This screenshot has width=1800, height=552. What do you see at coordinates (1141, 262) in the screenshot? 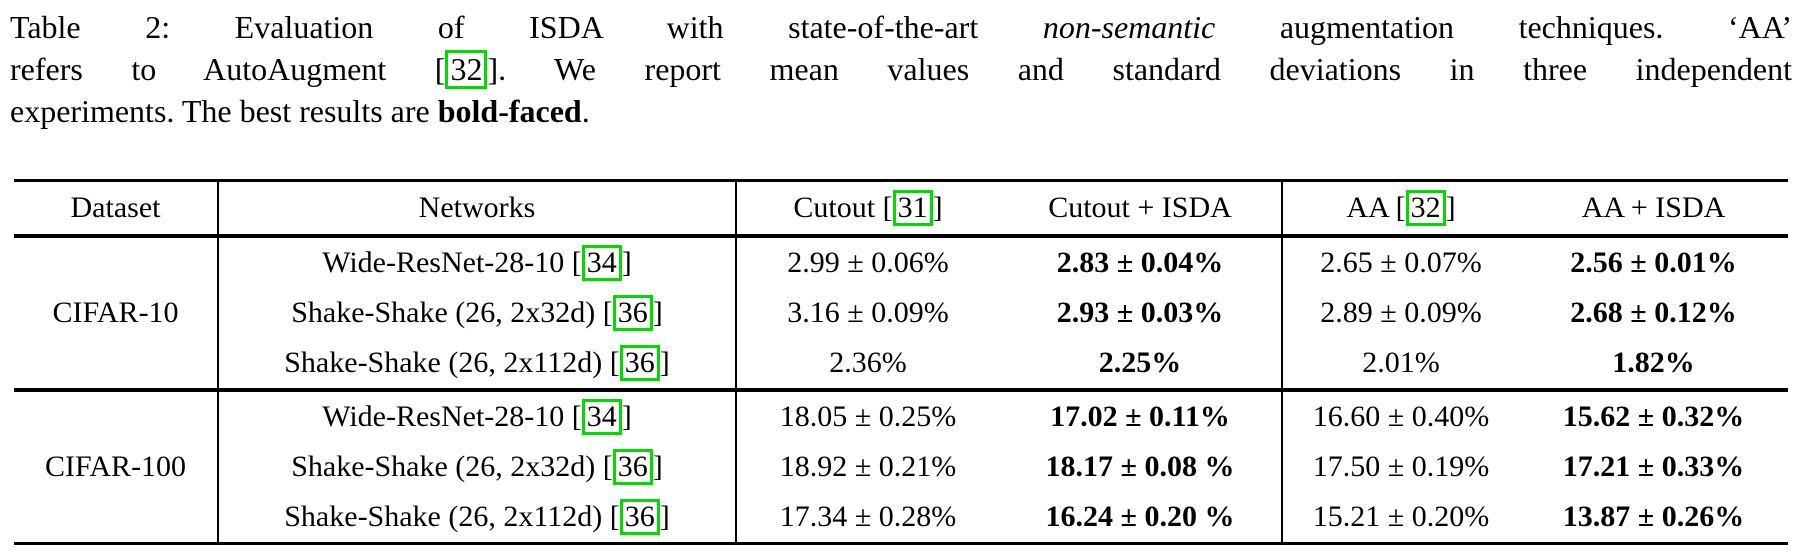
I see `cell-cutout-isda: 2.83 ± 0.04%` at bounding box center [1141, 262].